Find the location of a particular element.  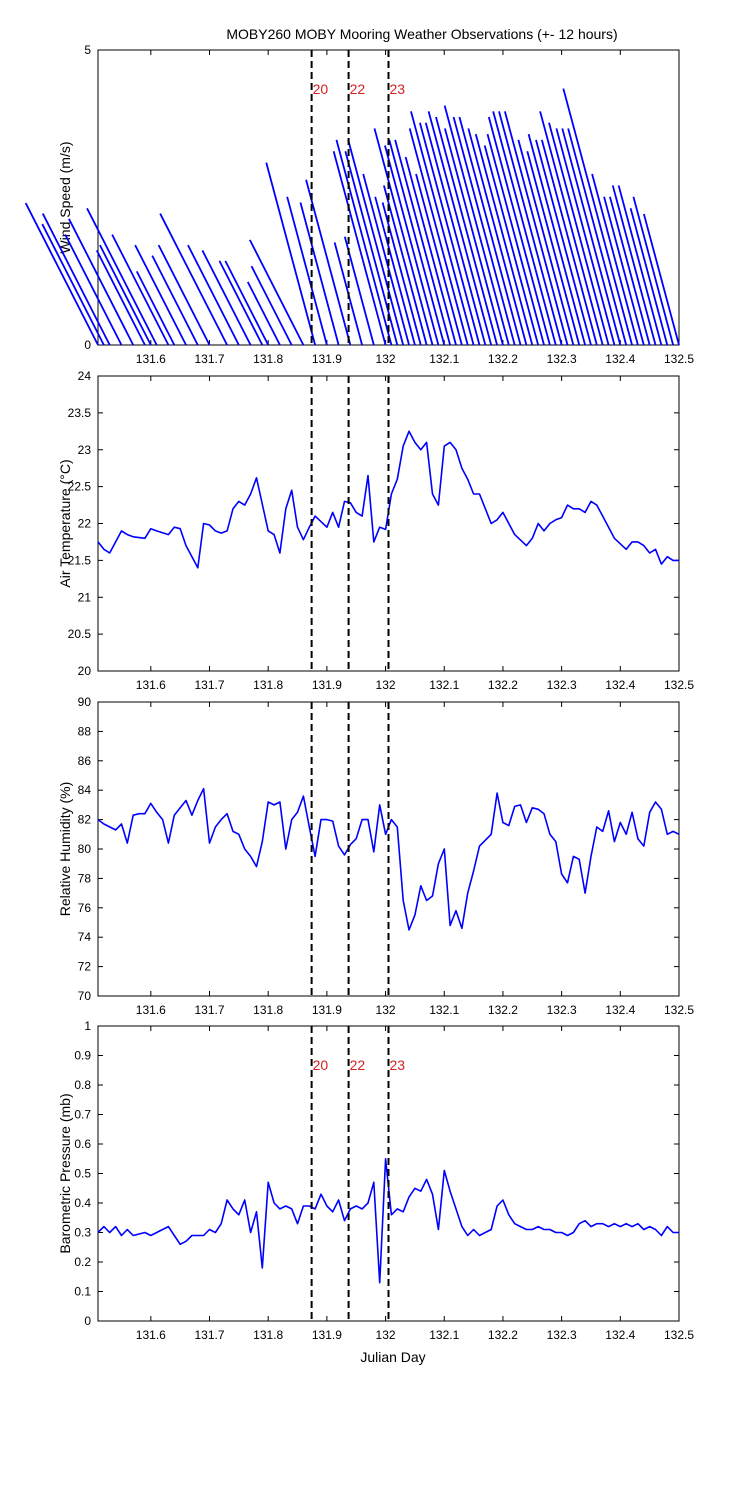

y-tick-label: 23.5 is located at coordinates (80, 413).